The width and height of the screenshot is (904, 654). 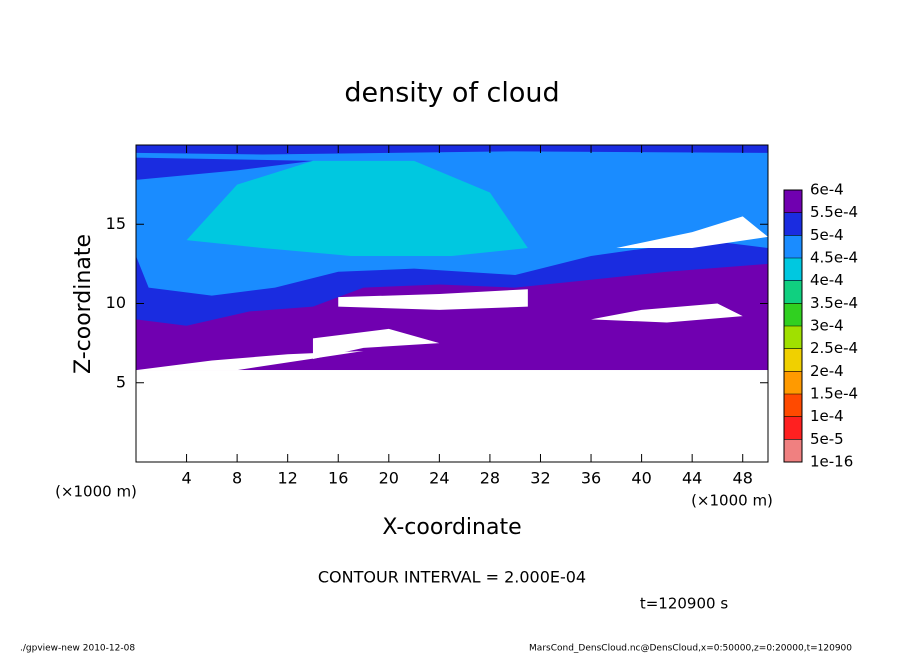 What do you see at coordinates (116, 302) in the screenshot?
I see `y-tick-label: 10` at bounding box center [116, 302].